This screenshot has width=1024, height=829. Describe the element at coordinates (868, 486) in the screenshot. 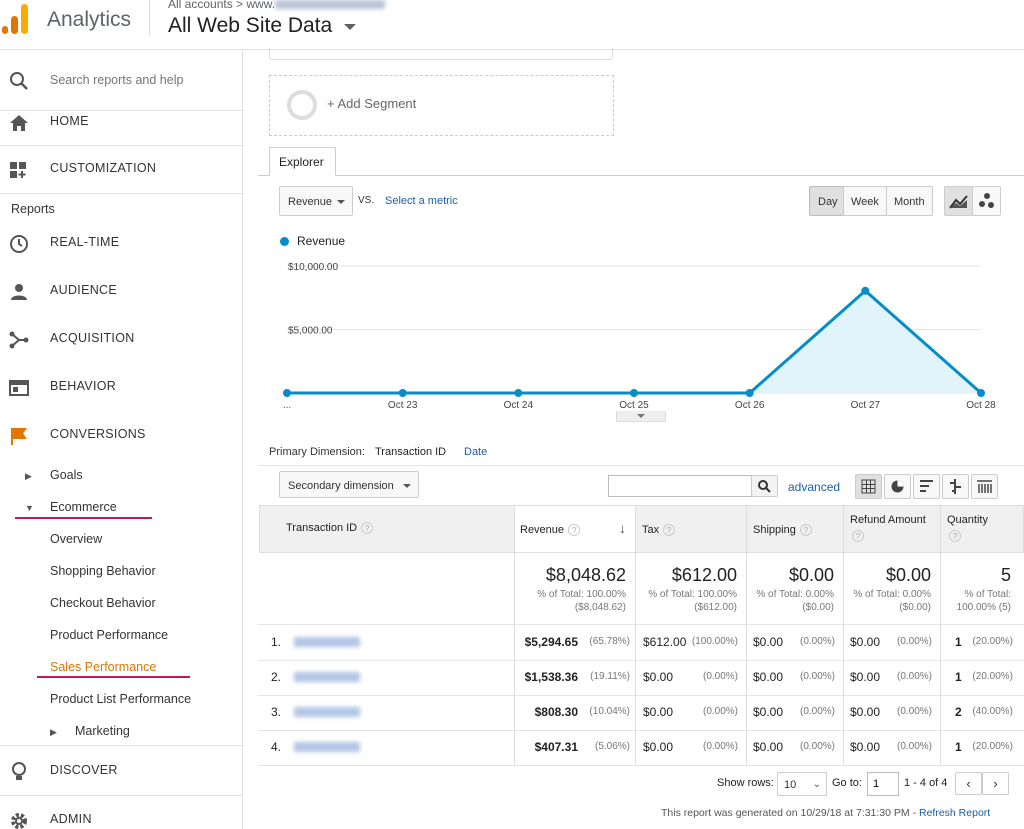

I see `view-table-button` at that location.